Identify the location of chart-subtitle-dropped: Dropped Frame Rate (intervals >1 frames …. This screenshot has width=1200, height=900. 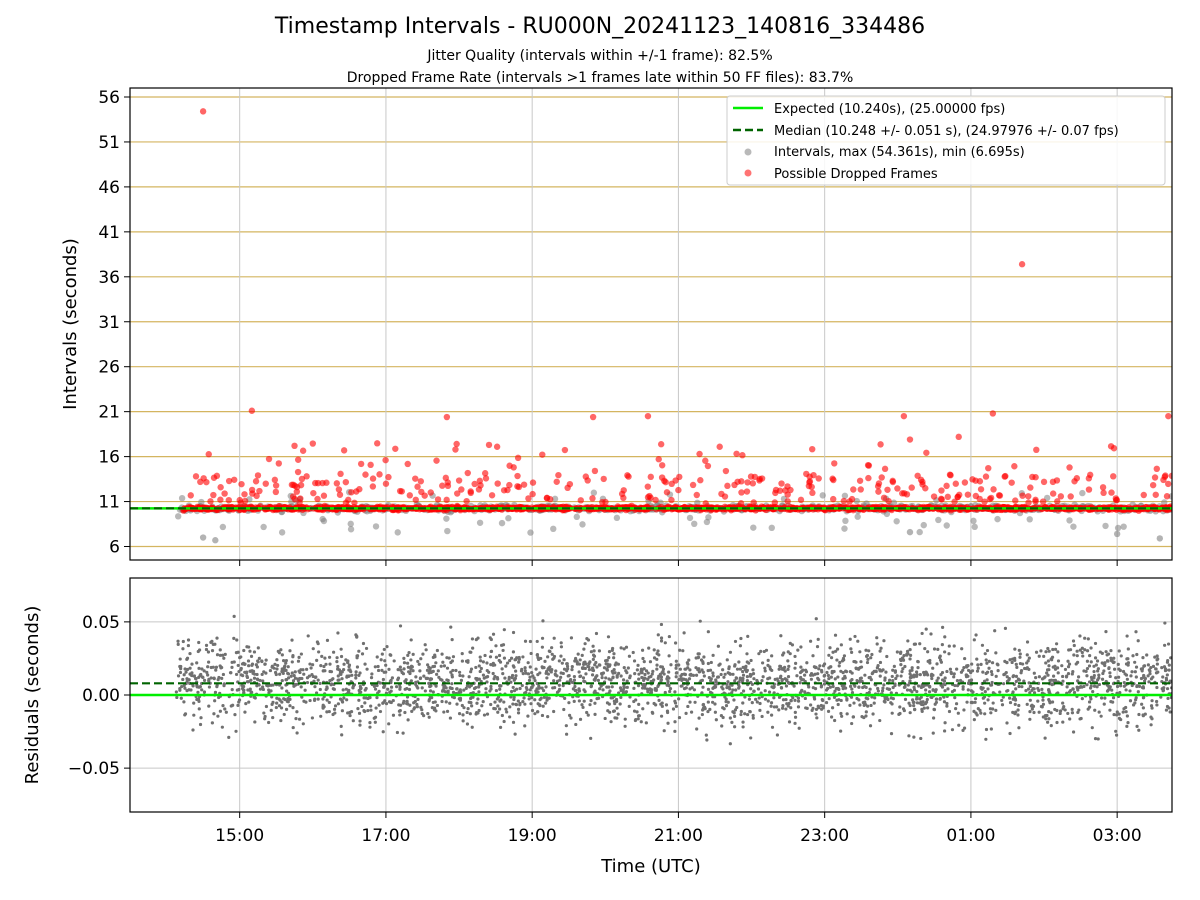
(600, 78).